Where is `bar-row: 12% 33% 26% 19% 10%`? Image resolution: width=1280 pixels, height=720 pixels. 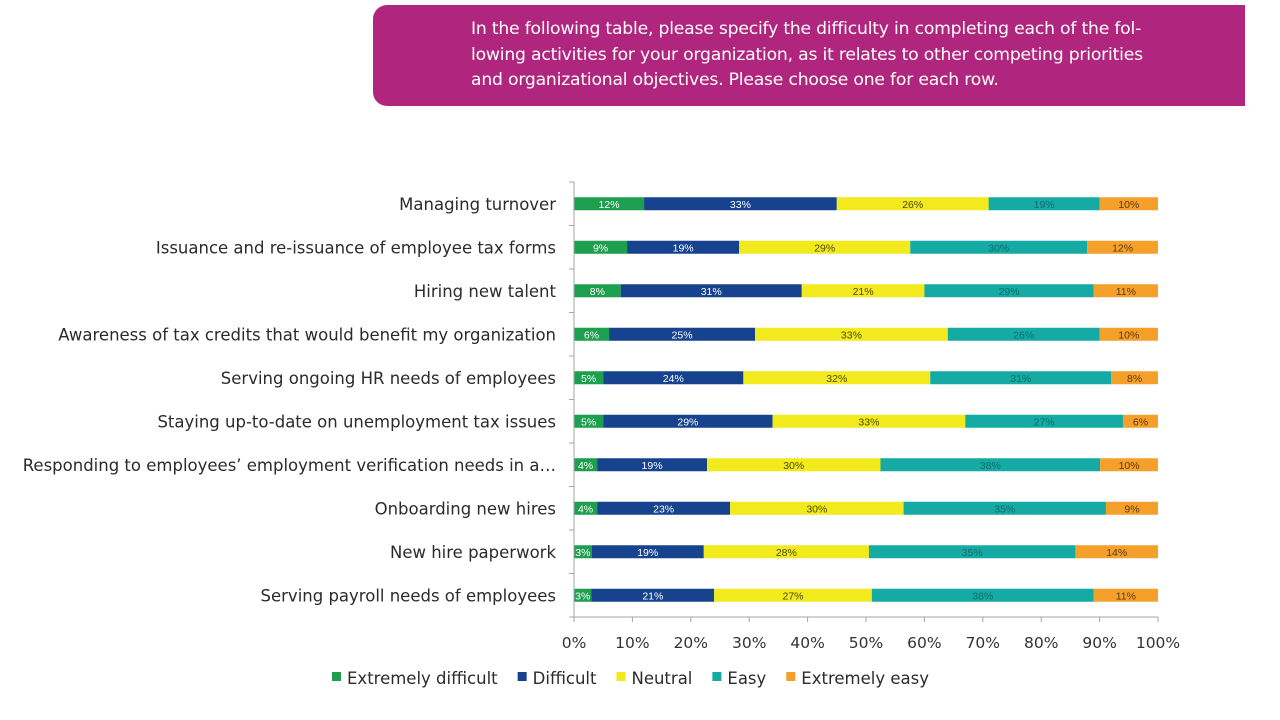
bar-row: 12% 33% 26% 19% 10% is located at coordinates (866, 204).